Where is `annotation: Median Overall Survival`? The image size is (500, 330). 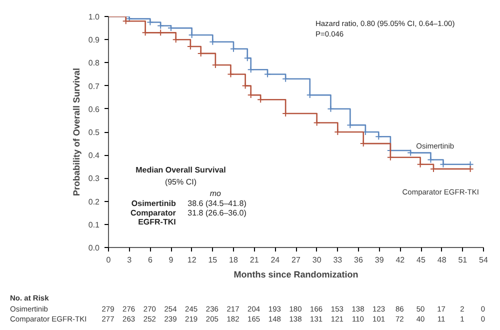
annotation: Median Overall Survival is located at coordinates (181, 170).